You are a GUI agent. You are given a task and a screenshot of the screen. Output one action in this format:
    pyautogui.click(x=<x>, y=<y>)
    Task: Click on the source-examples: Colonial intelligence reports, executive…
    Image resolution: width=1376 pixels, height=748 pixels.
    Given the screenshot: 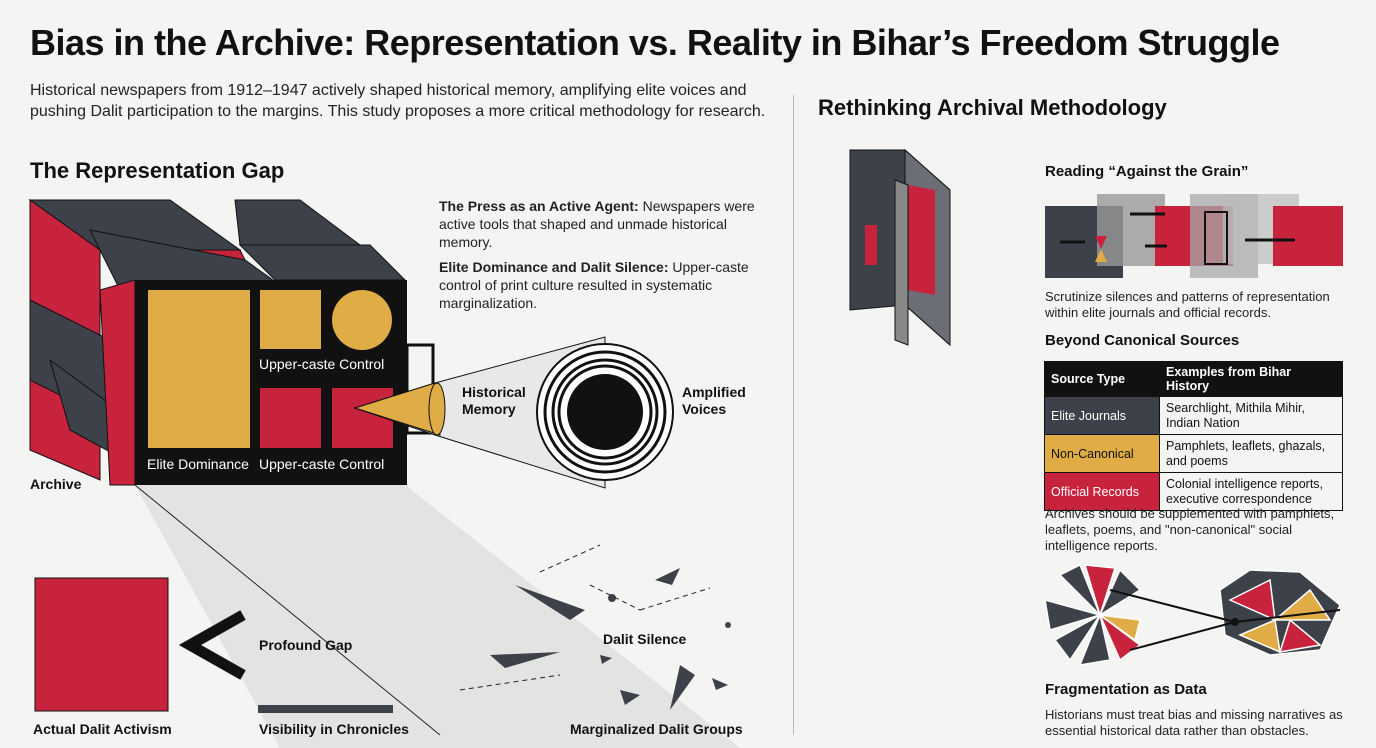 What is the action you would take?
    pyautogui.click(x=1251, y=491)
    